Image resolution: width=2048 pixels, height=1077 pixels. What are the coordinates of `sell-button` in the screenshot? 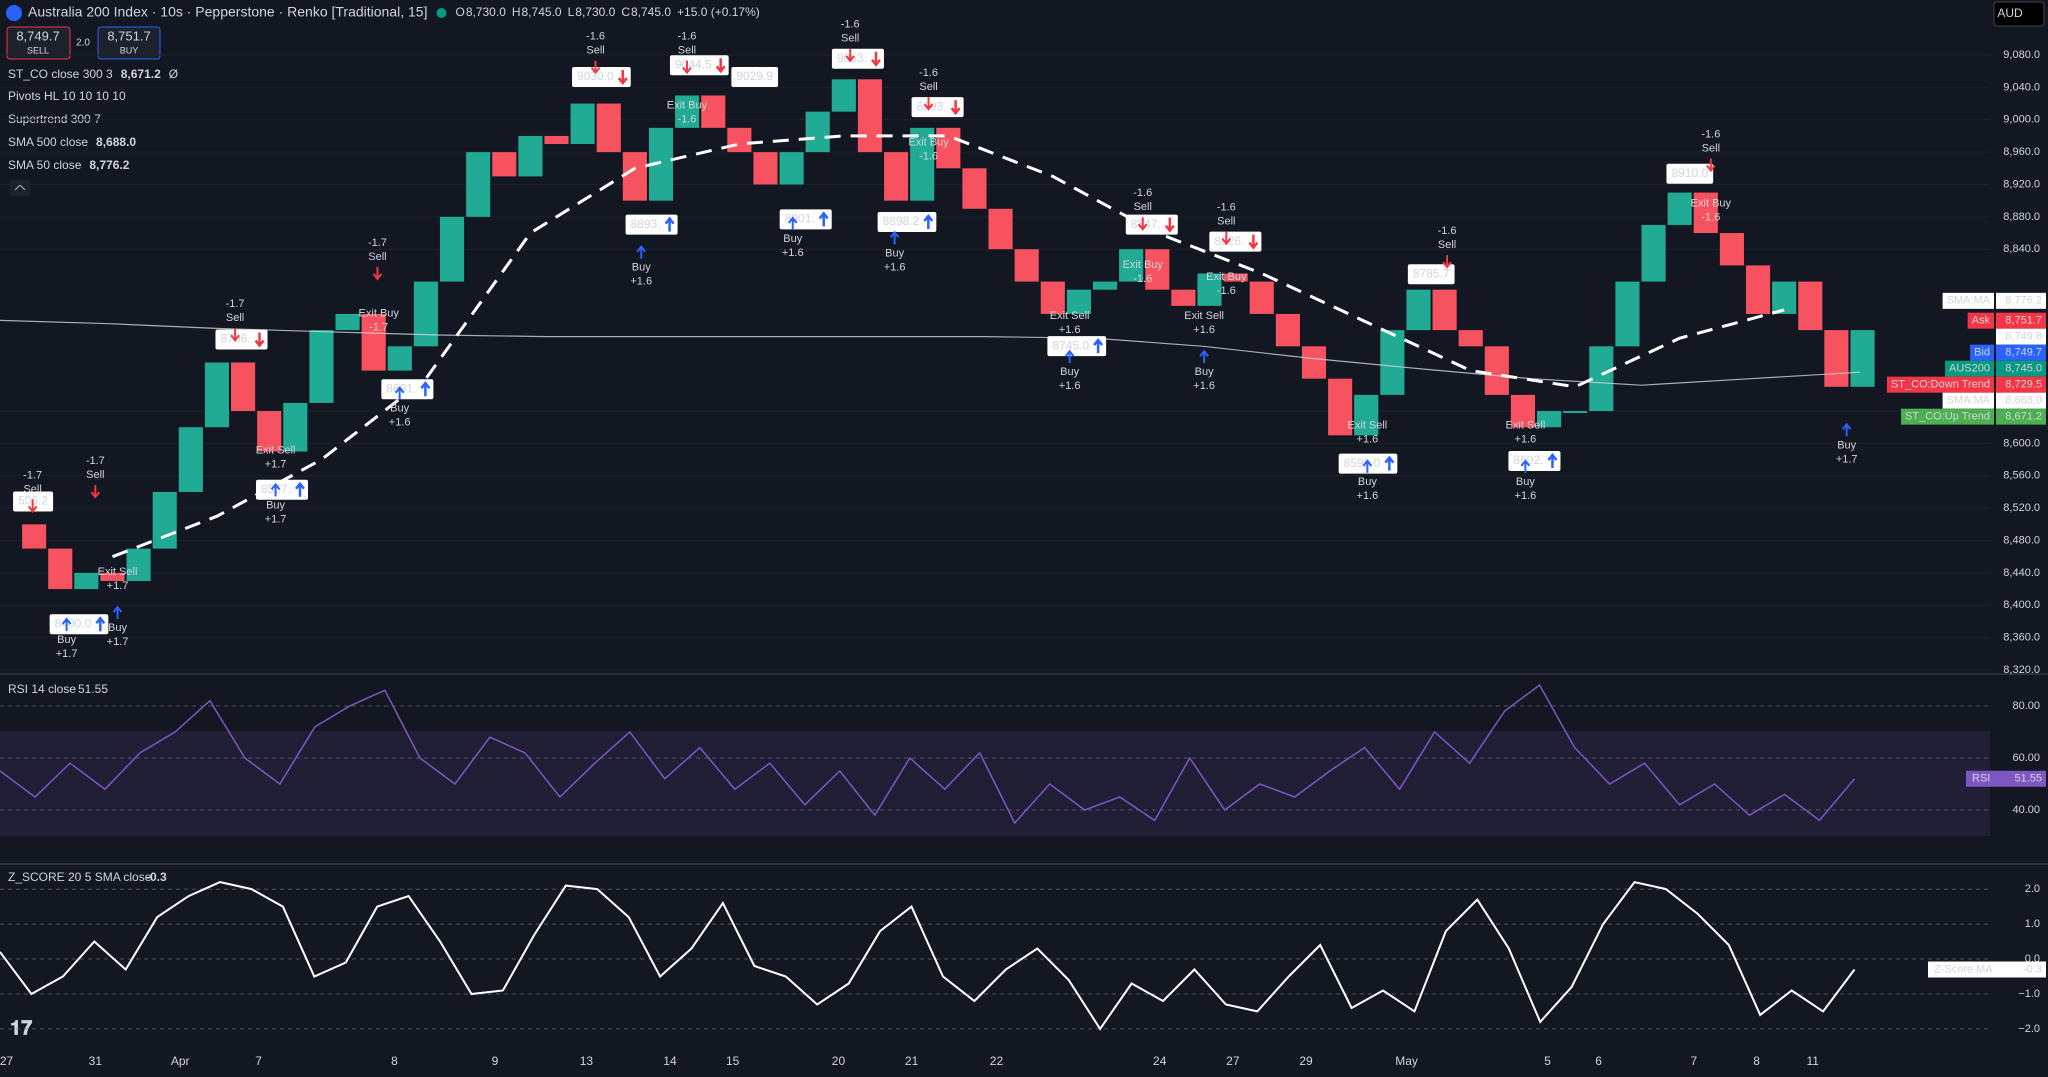 It's located at (38, 43).